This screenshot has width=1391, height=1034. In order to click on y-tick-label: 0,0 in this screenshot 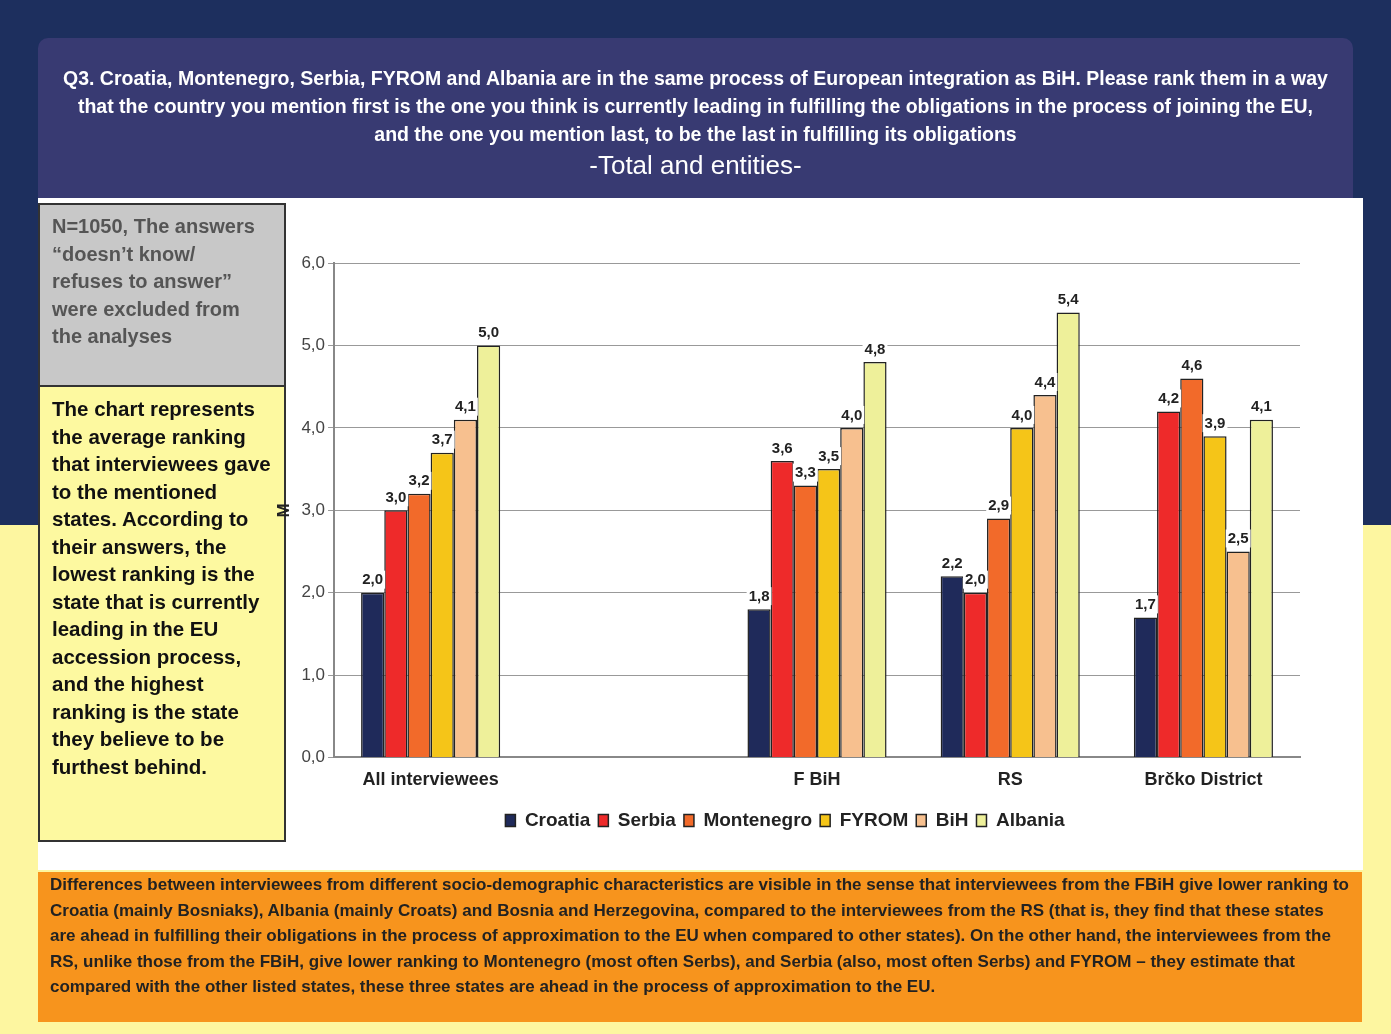, I will do `click(313, 757)`.